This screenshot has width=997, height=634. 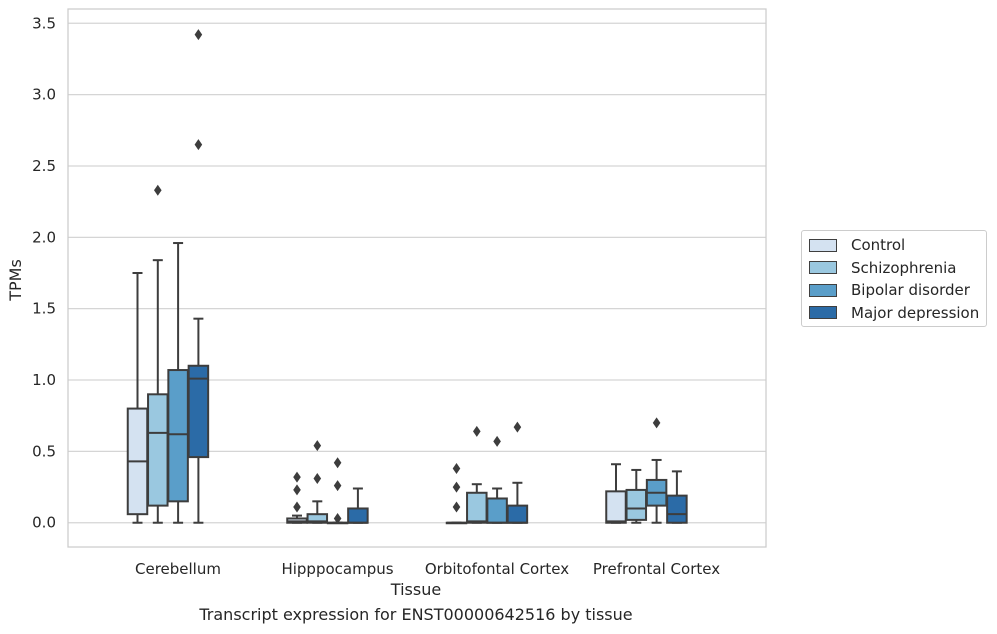 What do you see at coordinates (915, 312) in the screenshot?
I see `legend-label-major-depression: Major depression` at bounding box center [915, 312].